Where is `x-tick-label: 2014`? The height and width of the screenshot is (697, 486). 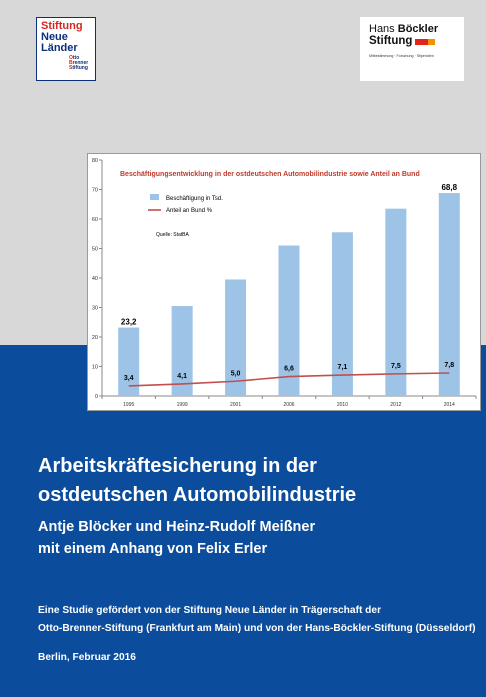
x-tick-label: 2014 is located at coordinates (449, 405).